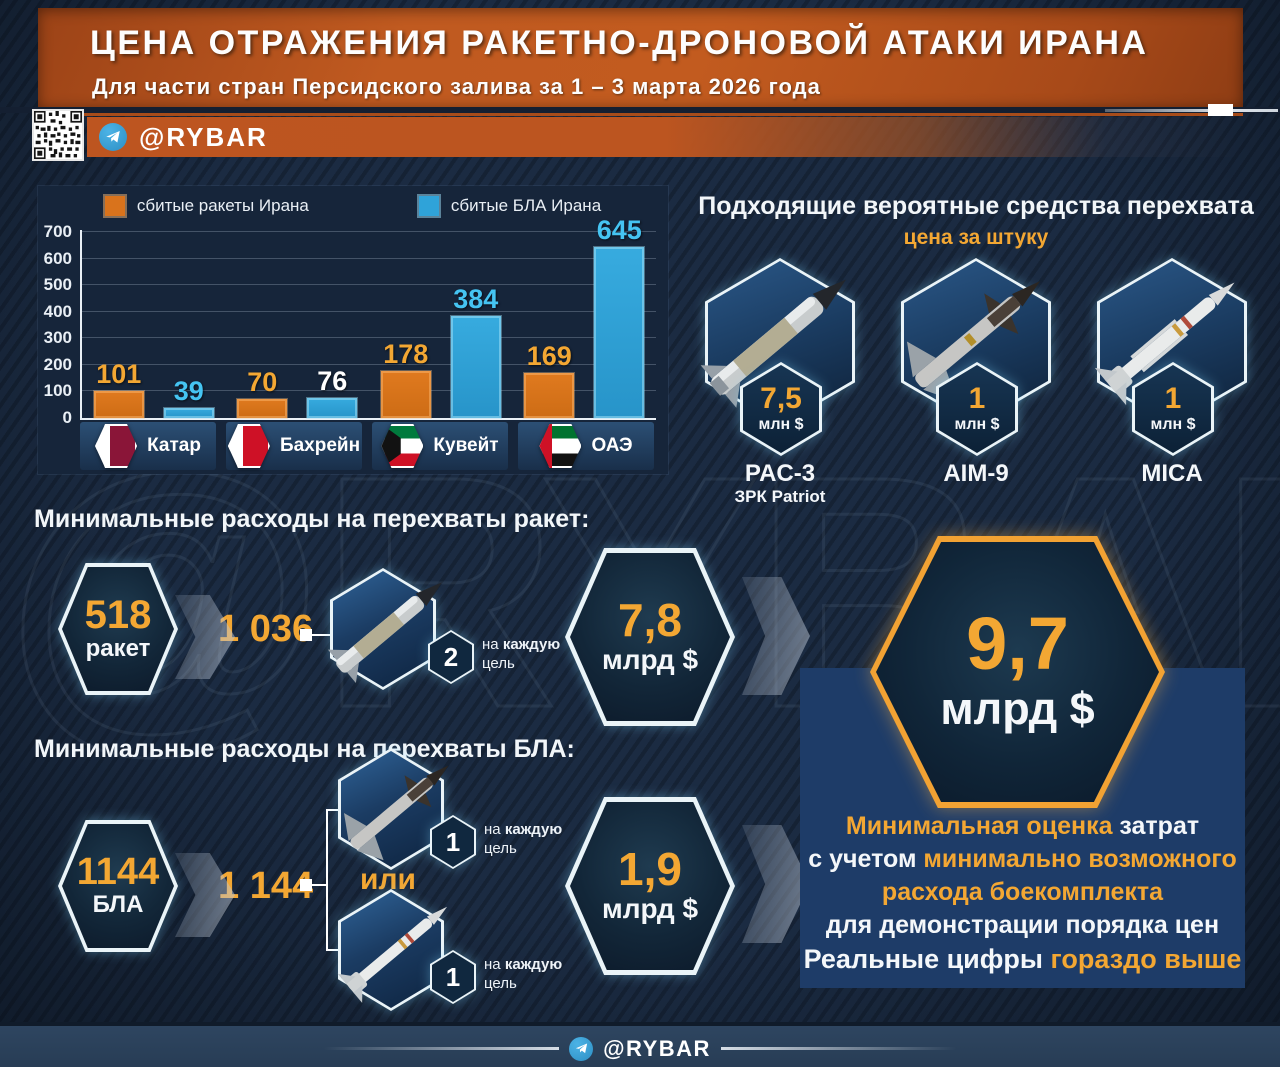  What do you see at coordinates (650, 620) in the screenshot?
I see `missiles-cost: 7,8` at bounding box center [650, 620].